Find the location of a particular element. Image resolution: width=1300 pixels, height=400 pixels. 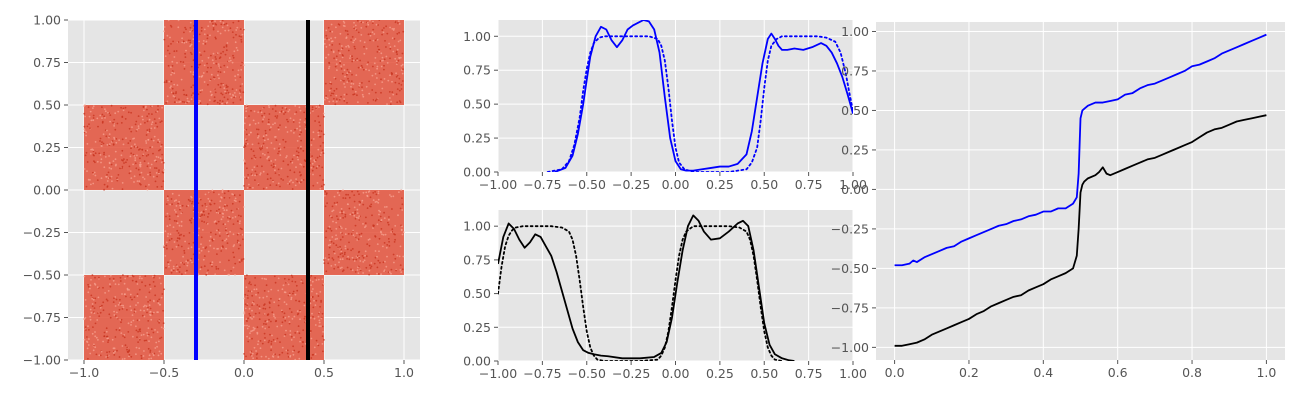

y-tick-label: −1.00 is located at coordinates (42, 360).